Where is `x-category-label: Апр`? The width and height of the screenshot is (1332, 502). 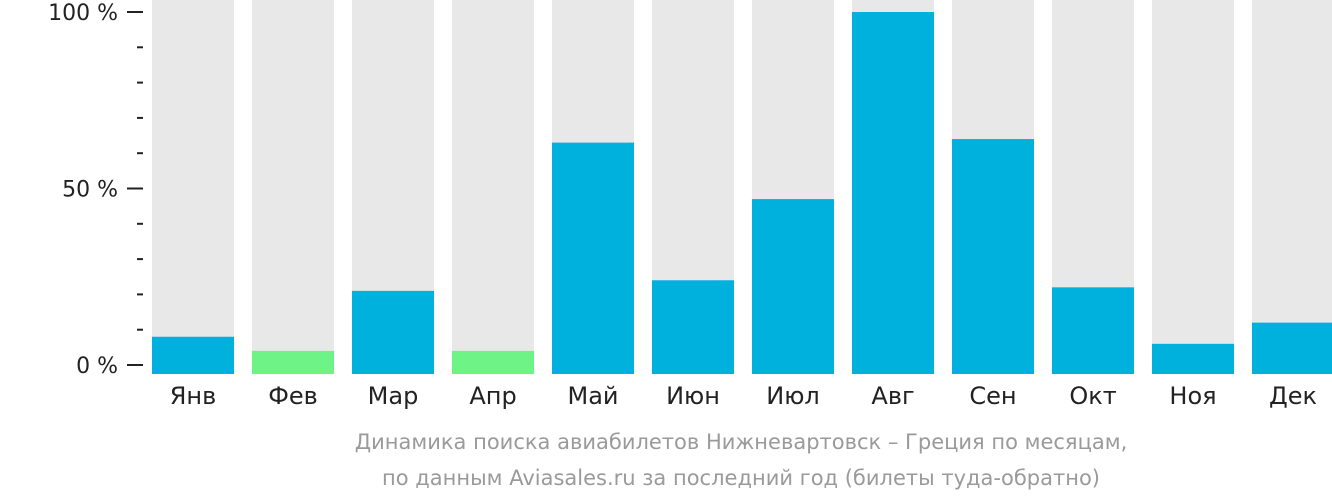 x-category-label: Апр is located at coordinates (492, 396).